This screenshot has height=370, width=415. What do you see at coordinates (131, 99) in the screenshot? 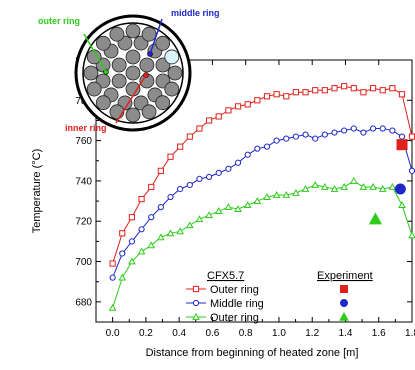
I see `inner-ring-pointer` at bounding box center [131, 99].